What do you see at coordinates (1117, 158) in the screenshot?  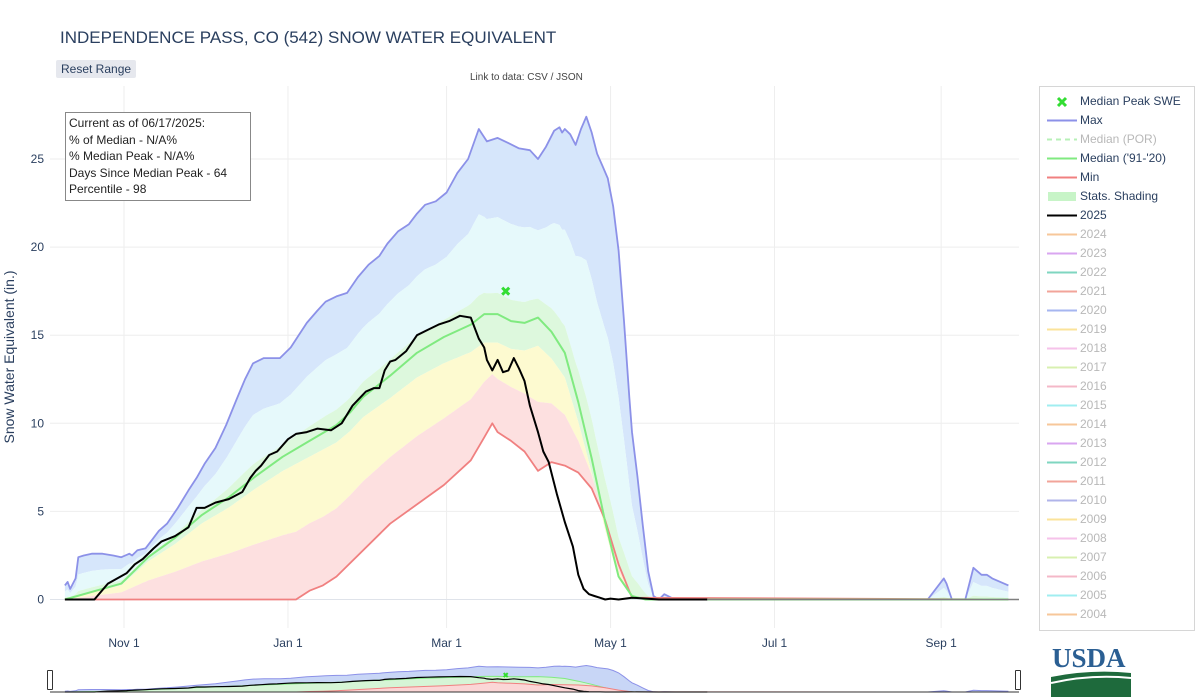 I see `legend-item: Median ('91-'20)` at bounding box center [1117, 158].